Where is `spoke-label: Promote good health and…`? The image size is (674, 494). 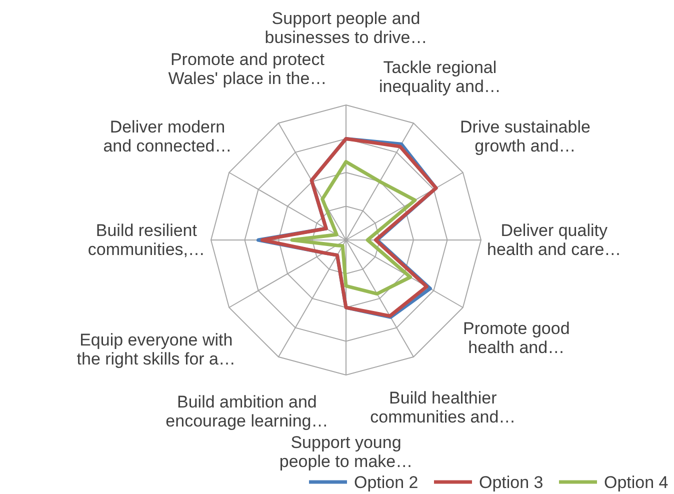
spoke-label: Promote good health and… is located at coordinates (516, 338).